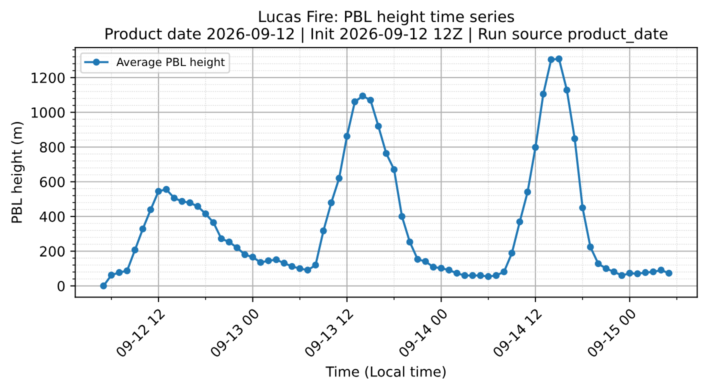 The height and width of the screenshot is (390, 710). Describe the element at coordinates (61, 286) in the screenshot. I see `y-tick-label: 0` at that location.